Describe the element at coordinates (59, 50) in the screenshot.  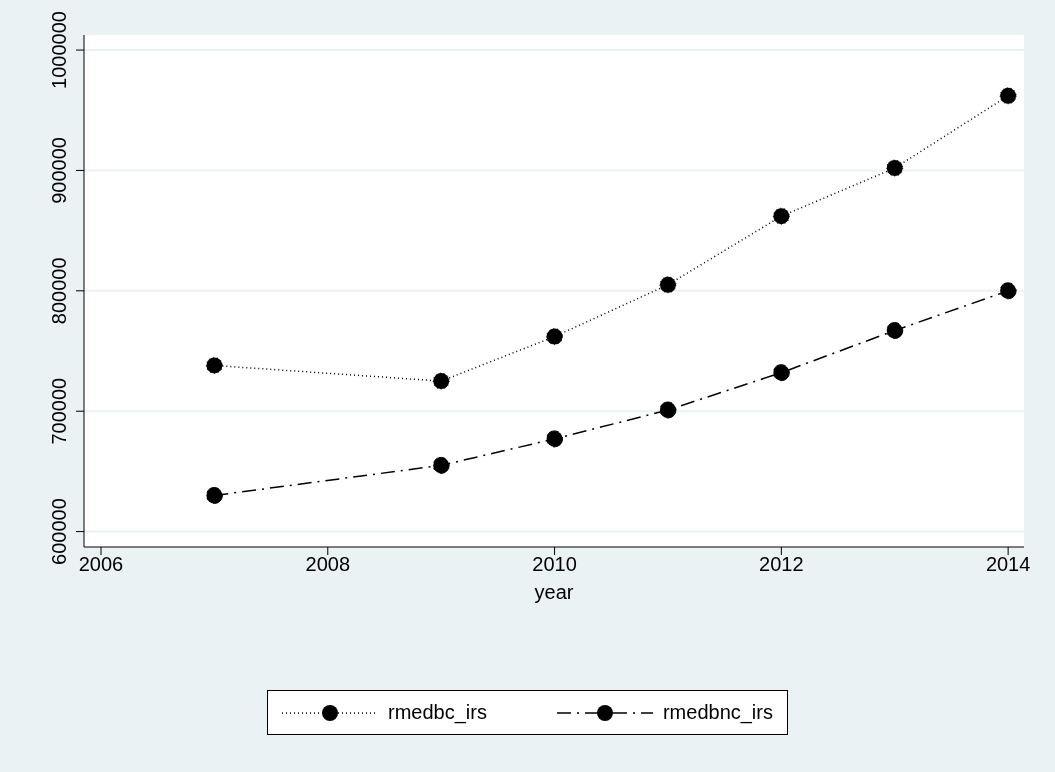
I see `y-tick-label: 1000000` at that location.